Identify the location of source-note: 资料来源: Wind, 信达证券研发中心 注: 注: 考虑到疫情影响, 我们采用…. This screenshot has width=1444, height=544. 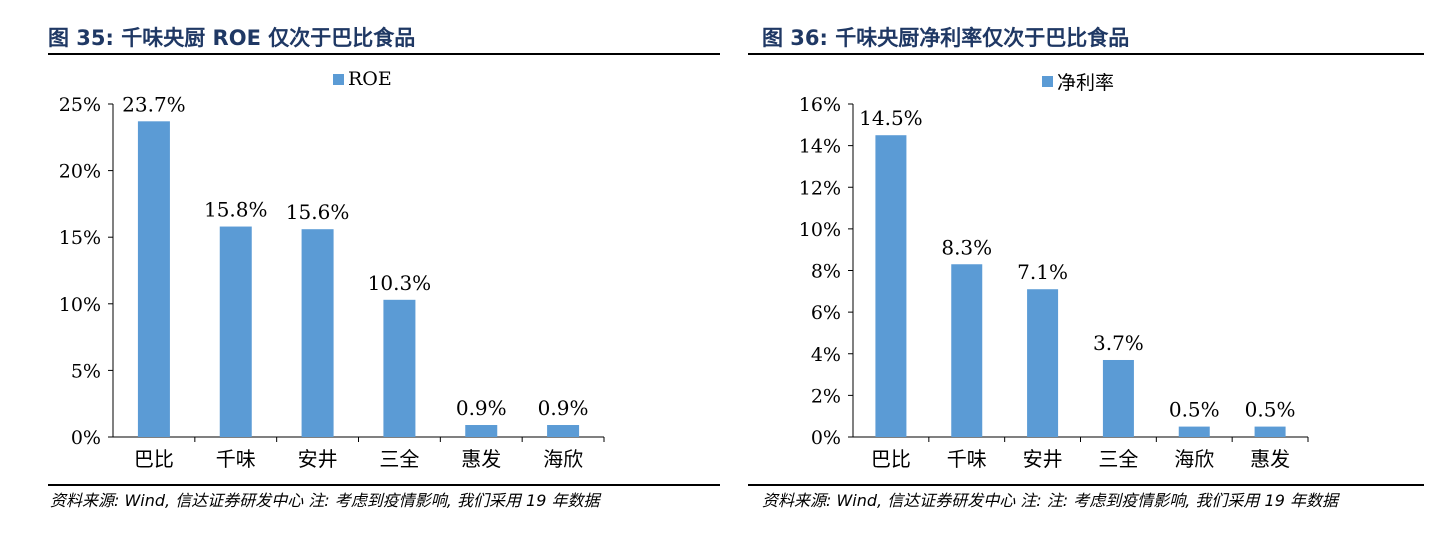
(1050, 500).